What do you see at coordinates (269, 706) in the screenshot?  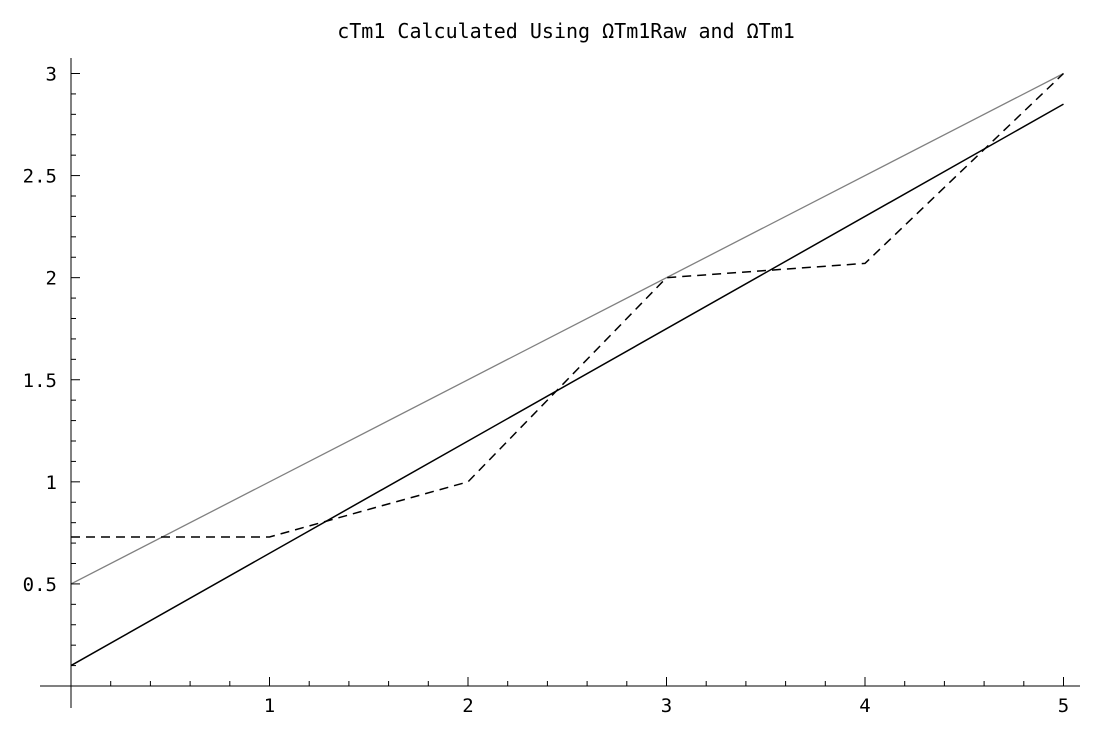 I see `x-tick-label: 1` at bounding box center [269, 706].